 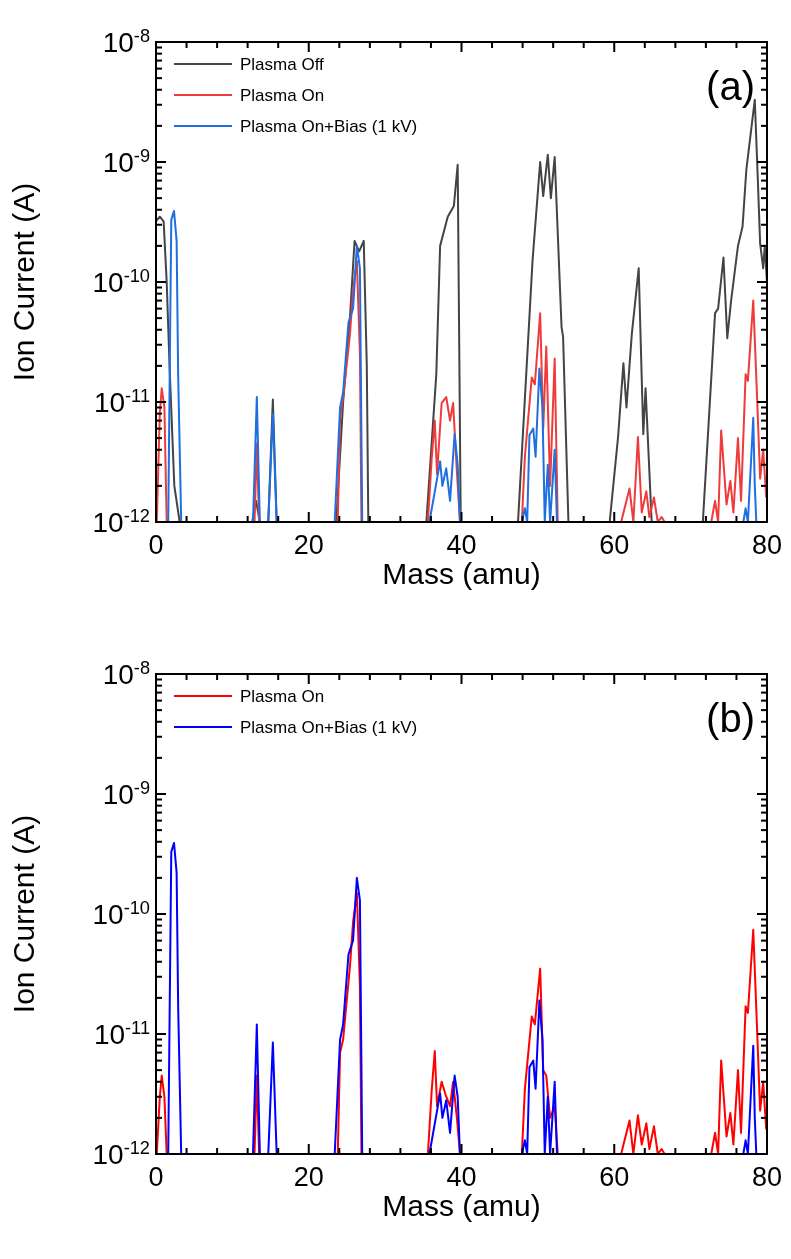 I want to click on annotation: (b), so click(x=730, y=718).